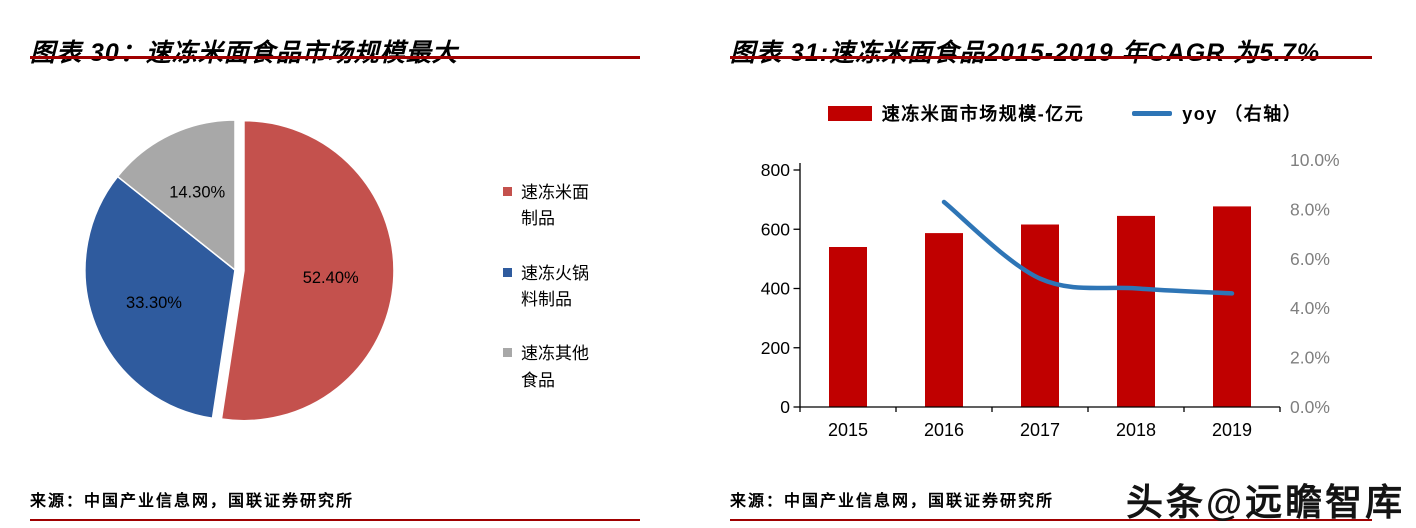  I want to click on svg-text: 8.0%, so click(1310, 209).